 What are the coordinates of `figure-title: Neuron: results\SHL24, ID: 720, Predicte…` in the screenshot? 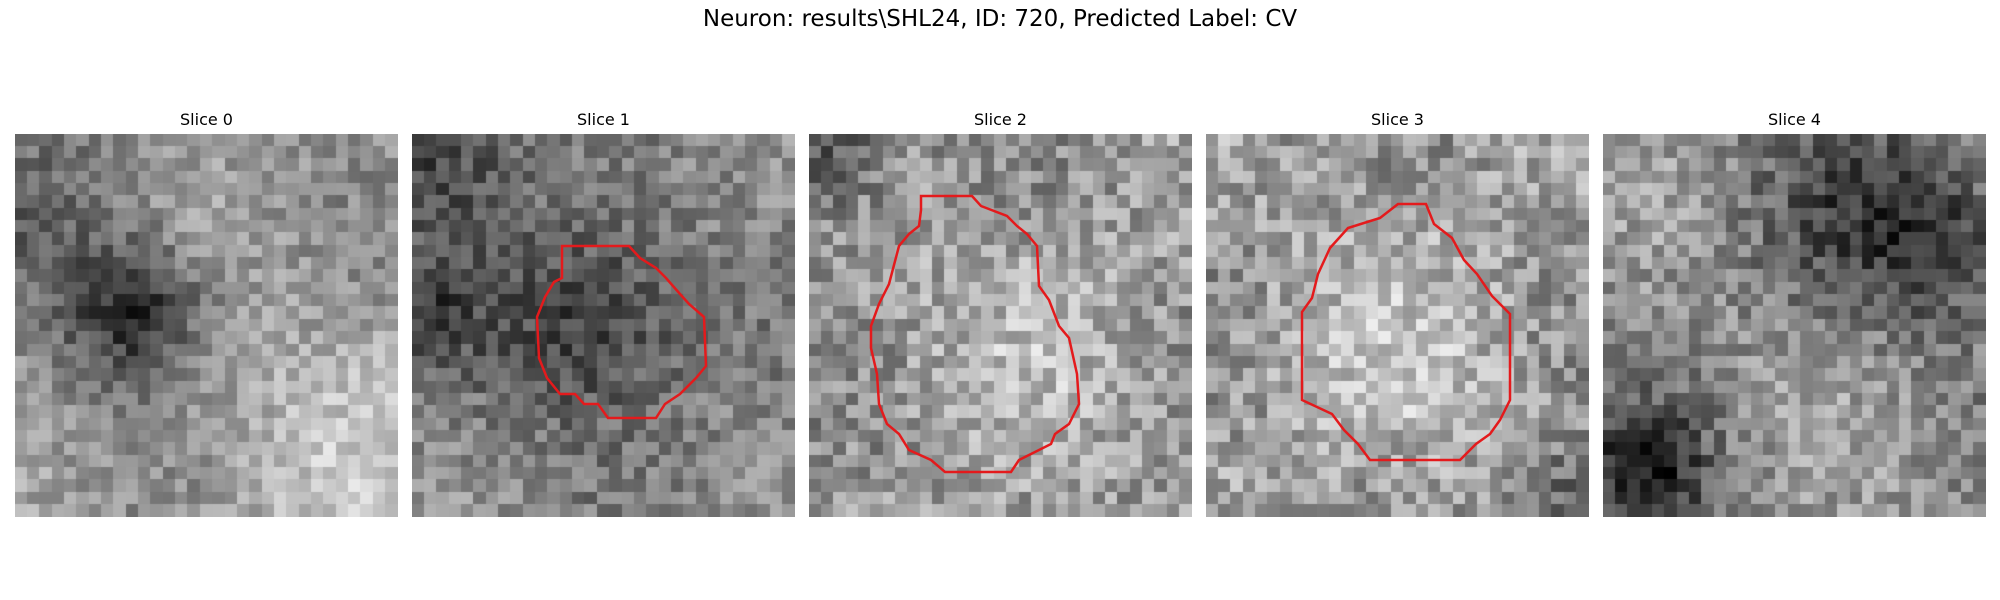 It's located at (1000, 19).